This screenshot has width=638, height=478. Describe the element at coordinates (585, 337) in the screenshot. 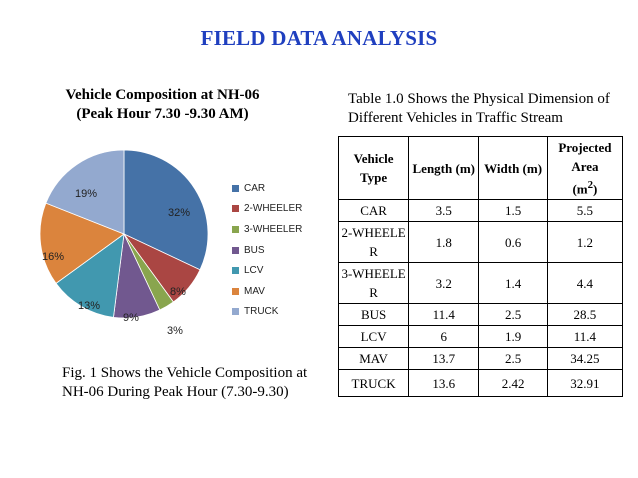

I see `cell-area: 11.4` at that location.